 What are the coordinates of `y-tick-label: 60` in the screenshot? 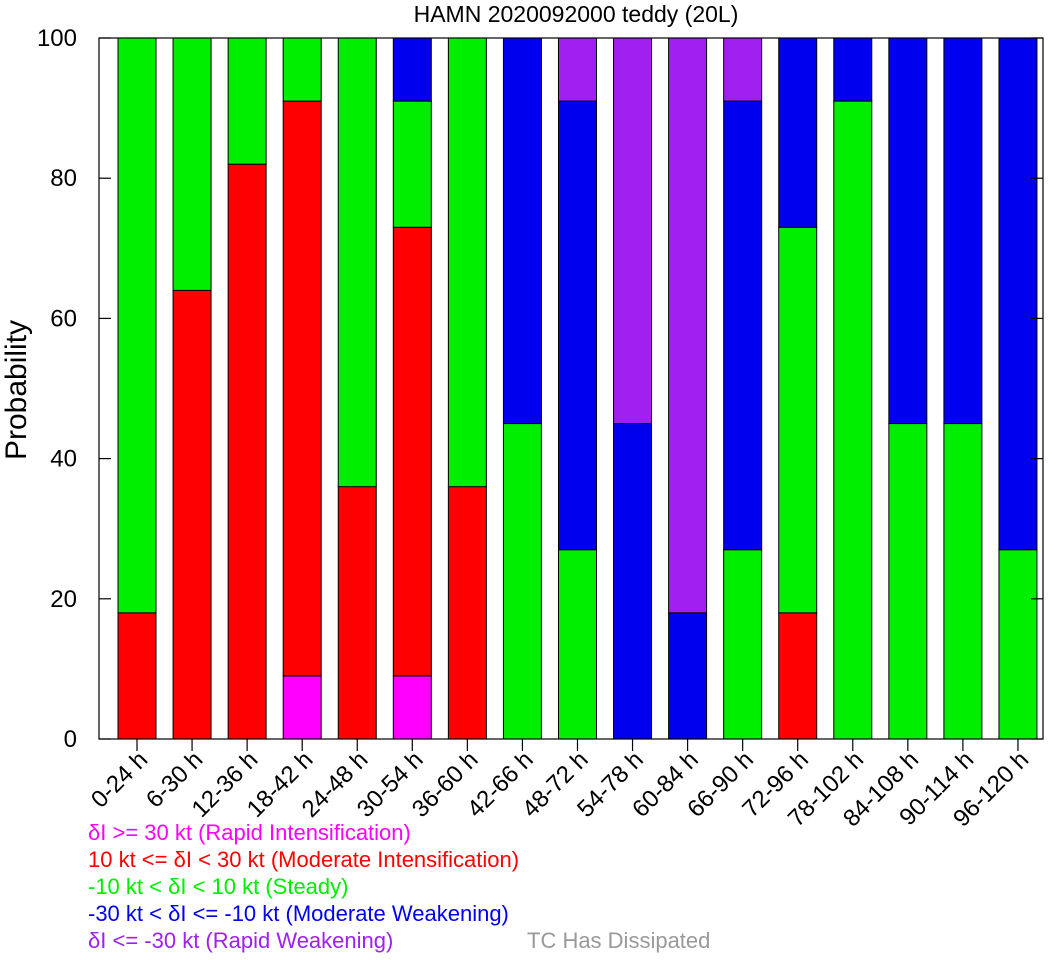 It's located at (63, 318).